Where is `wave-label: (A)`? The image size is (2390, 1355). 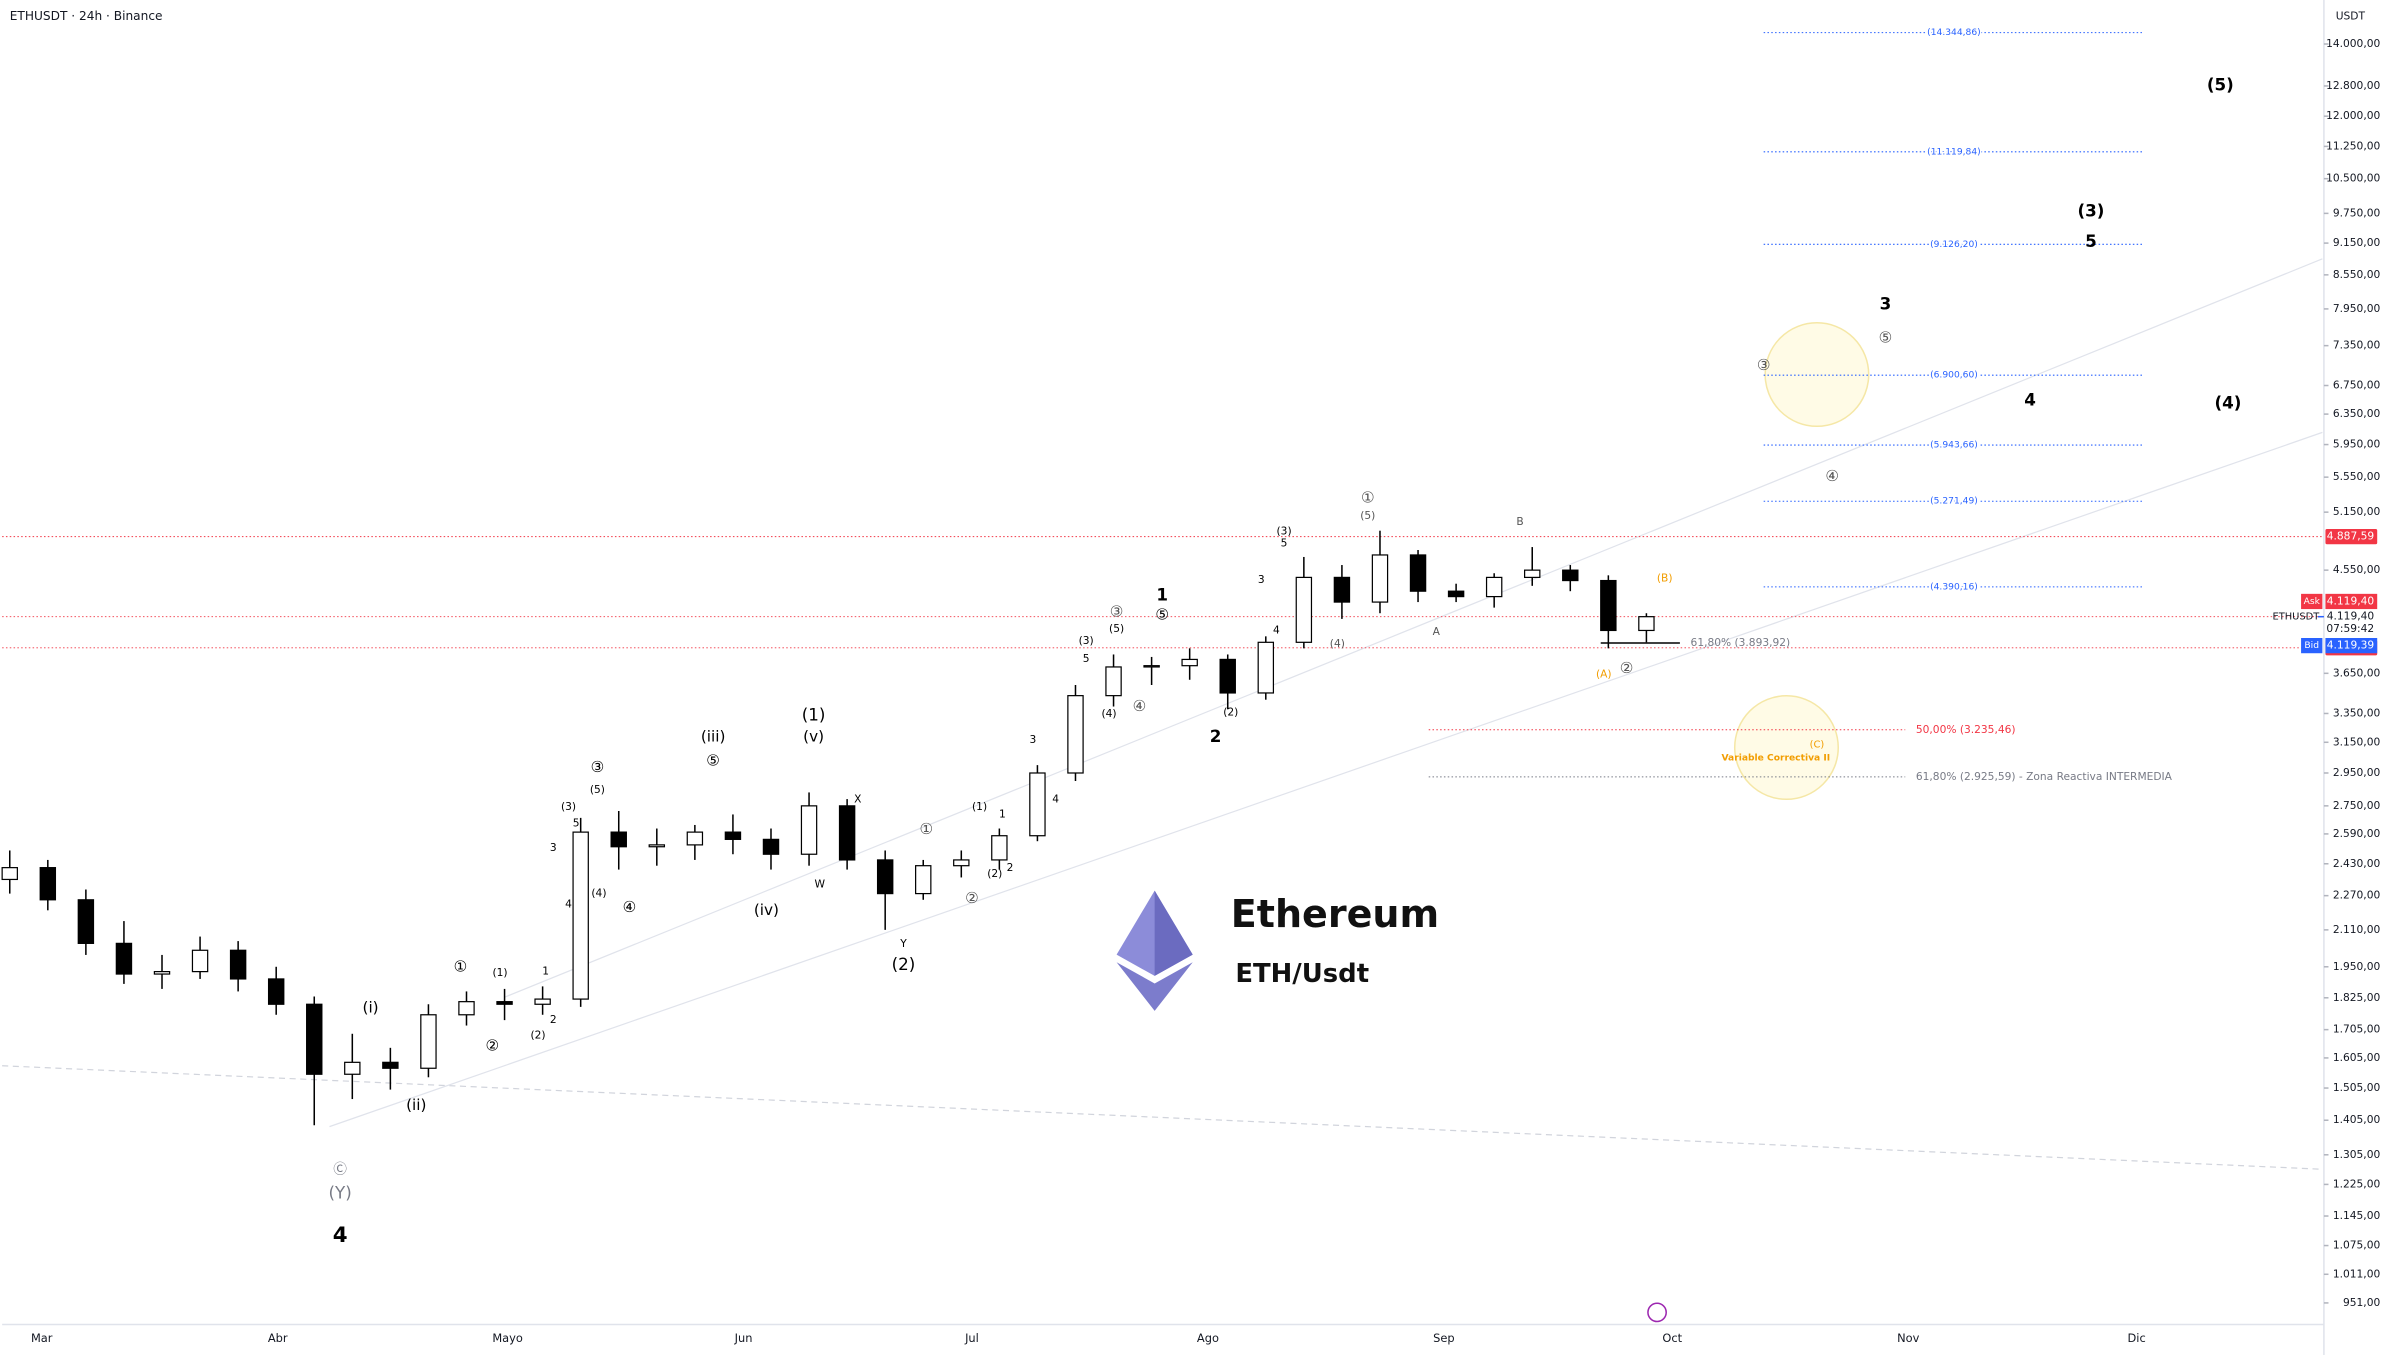 wave-label: (A) is located at coordinates (1604, 673).